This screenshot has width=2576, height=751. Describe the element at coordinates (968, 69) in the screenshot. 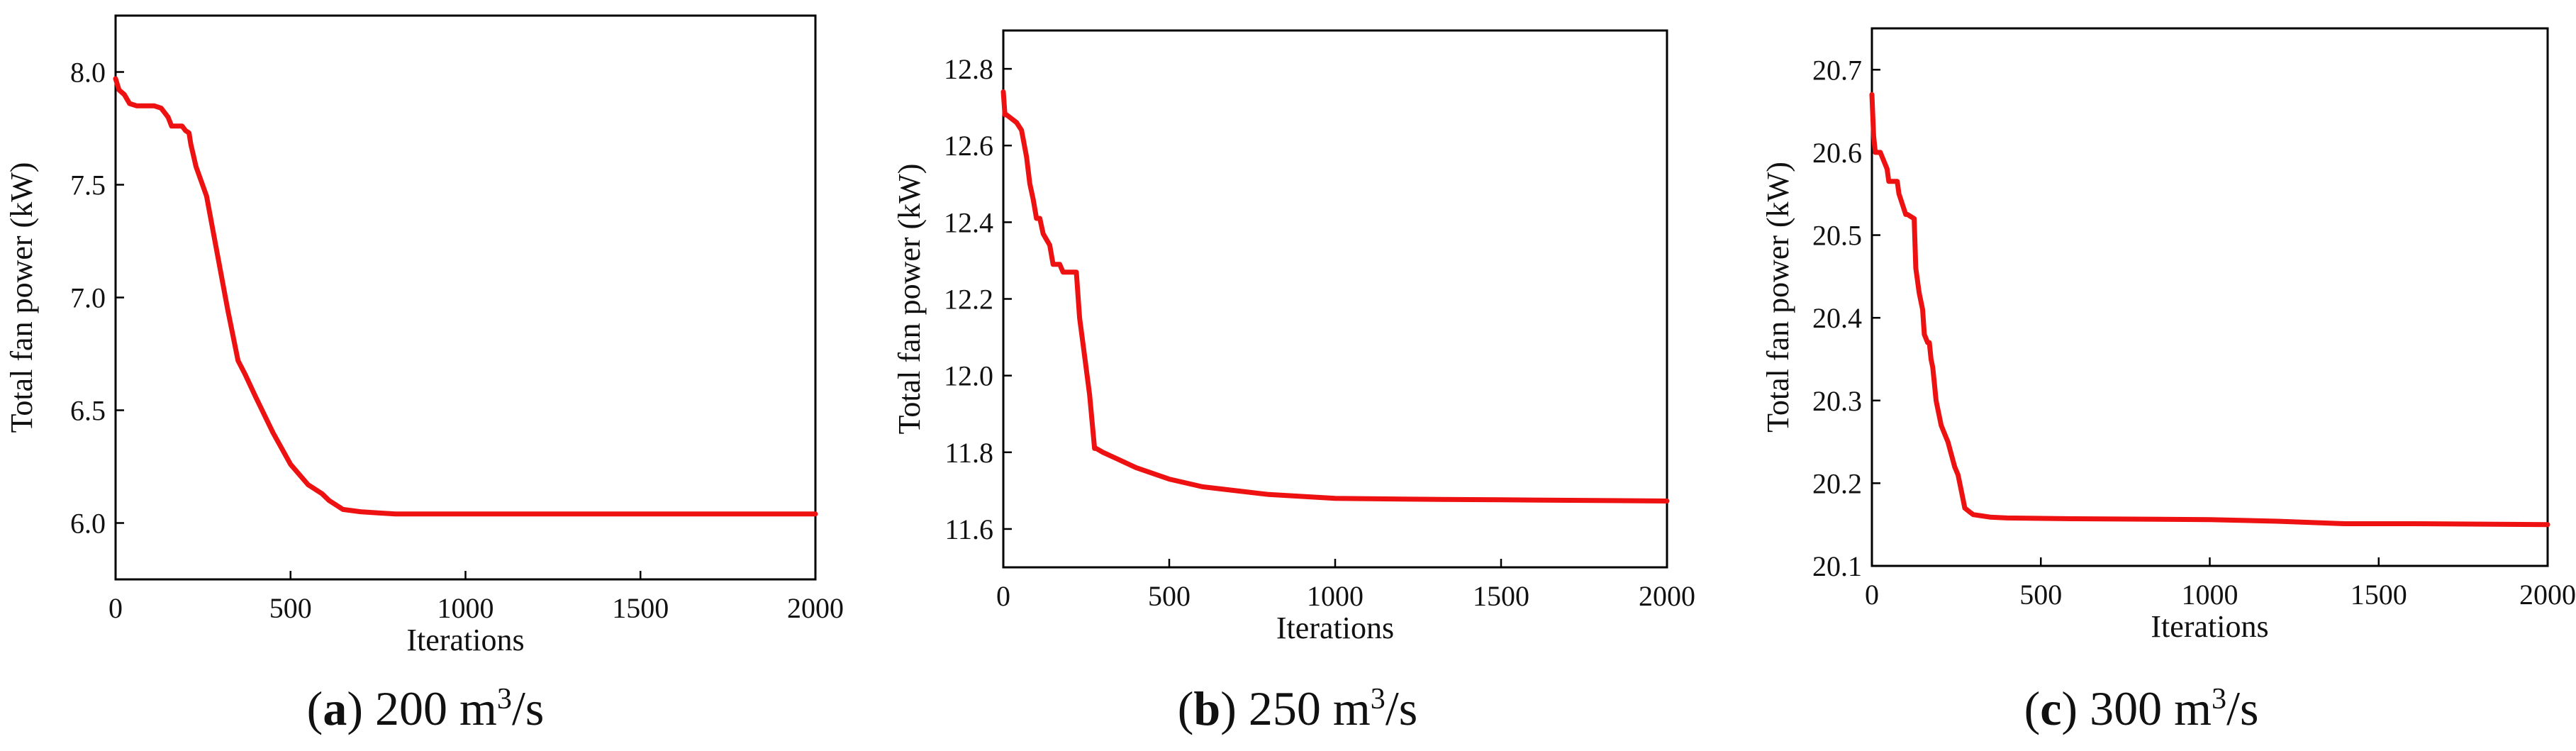

I see `y-tick-label-b-6: 12.8` at that location.